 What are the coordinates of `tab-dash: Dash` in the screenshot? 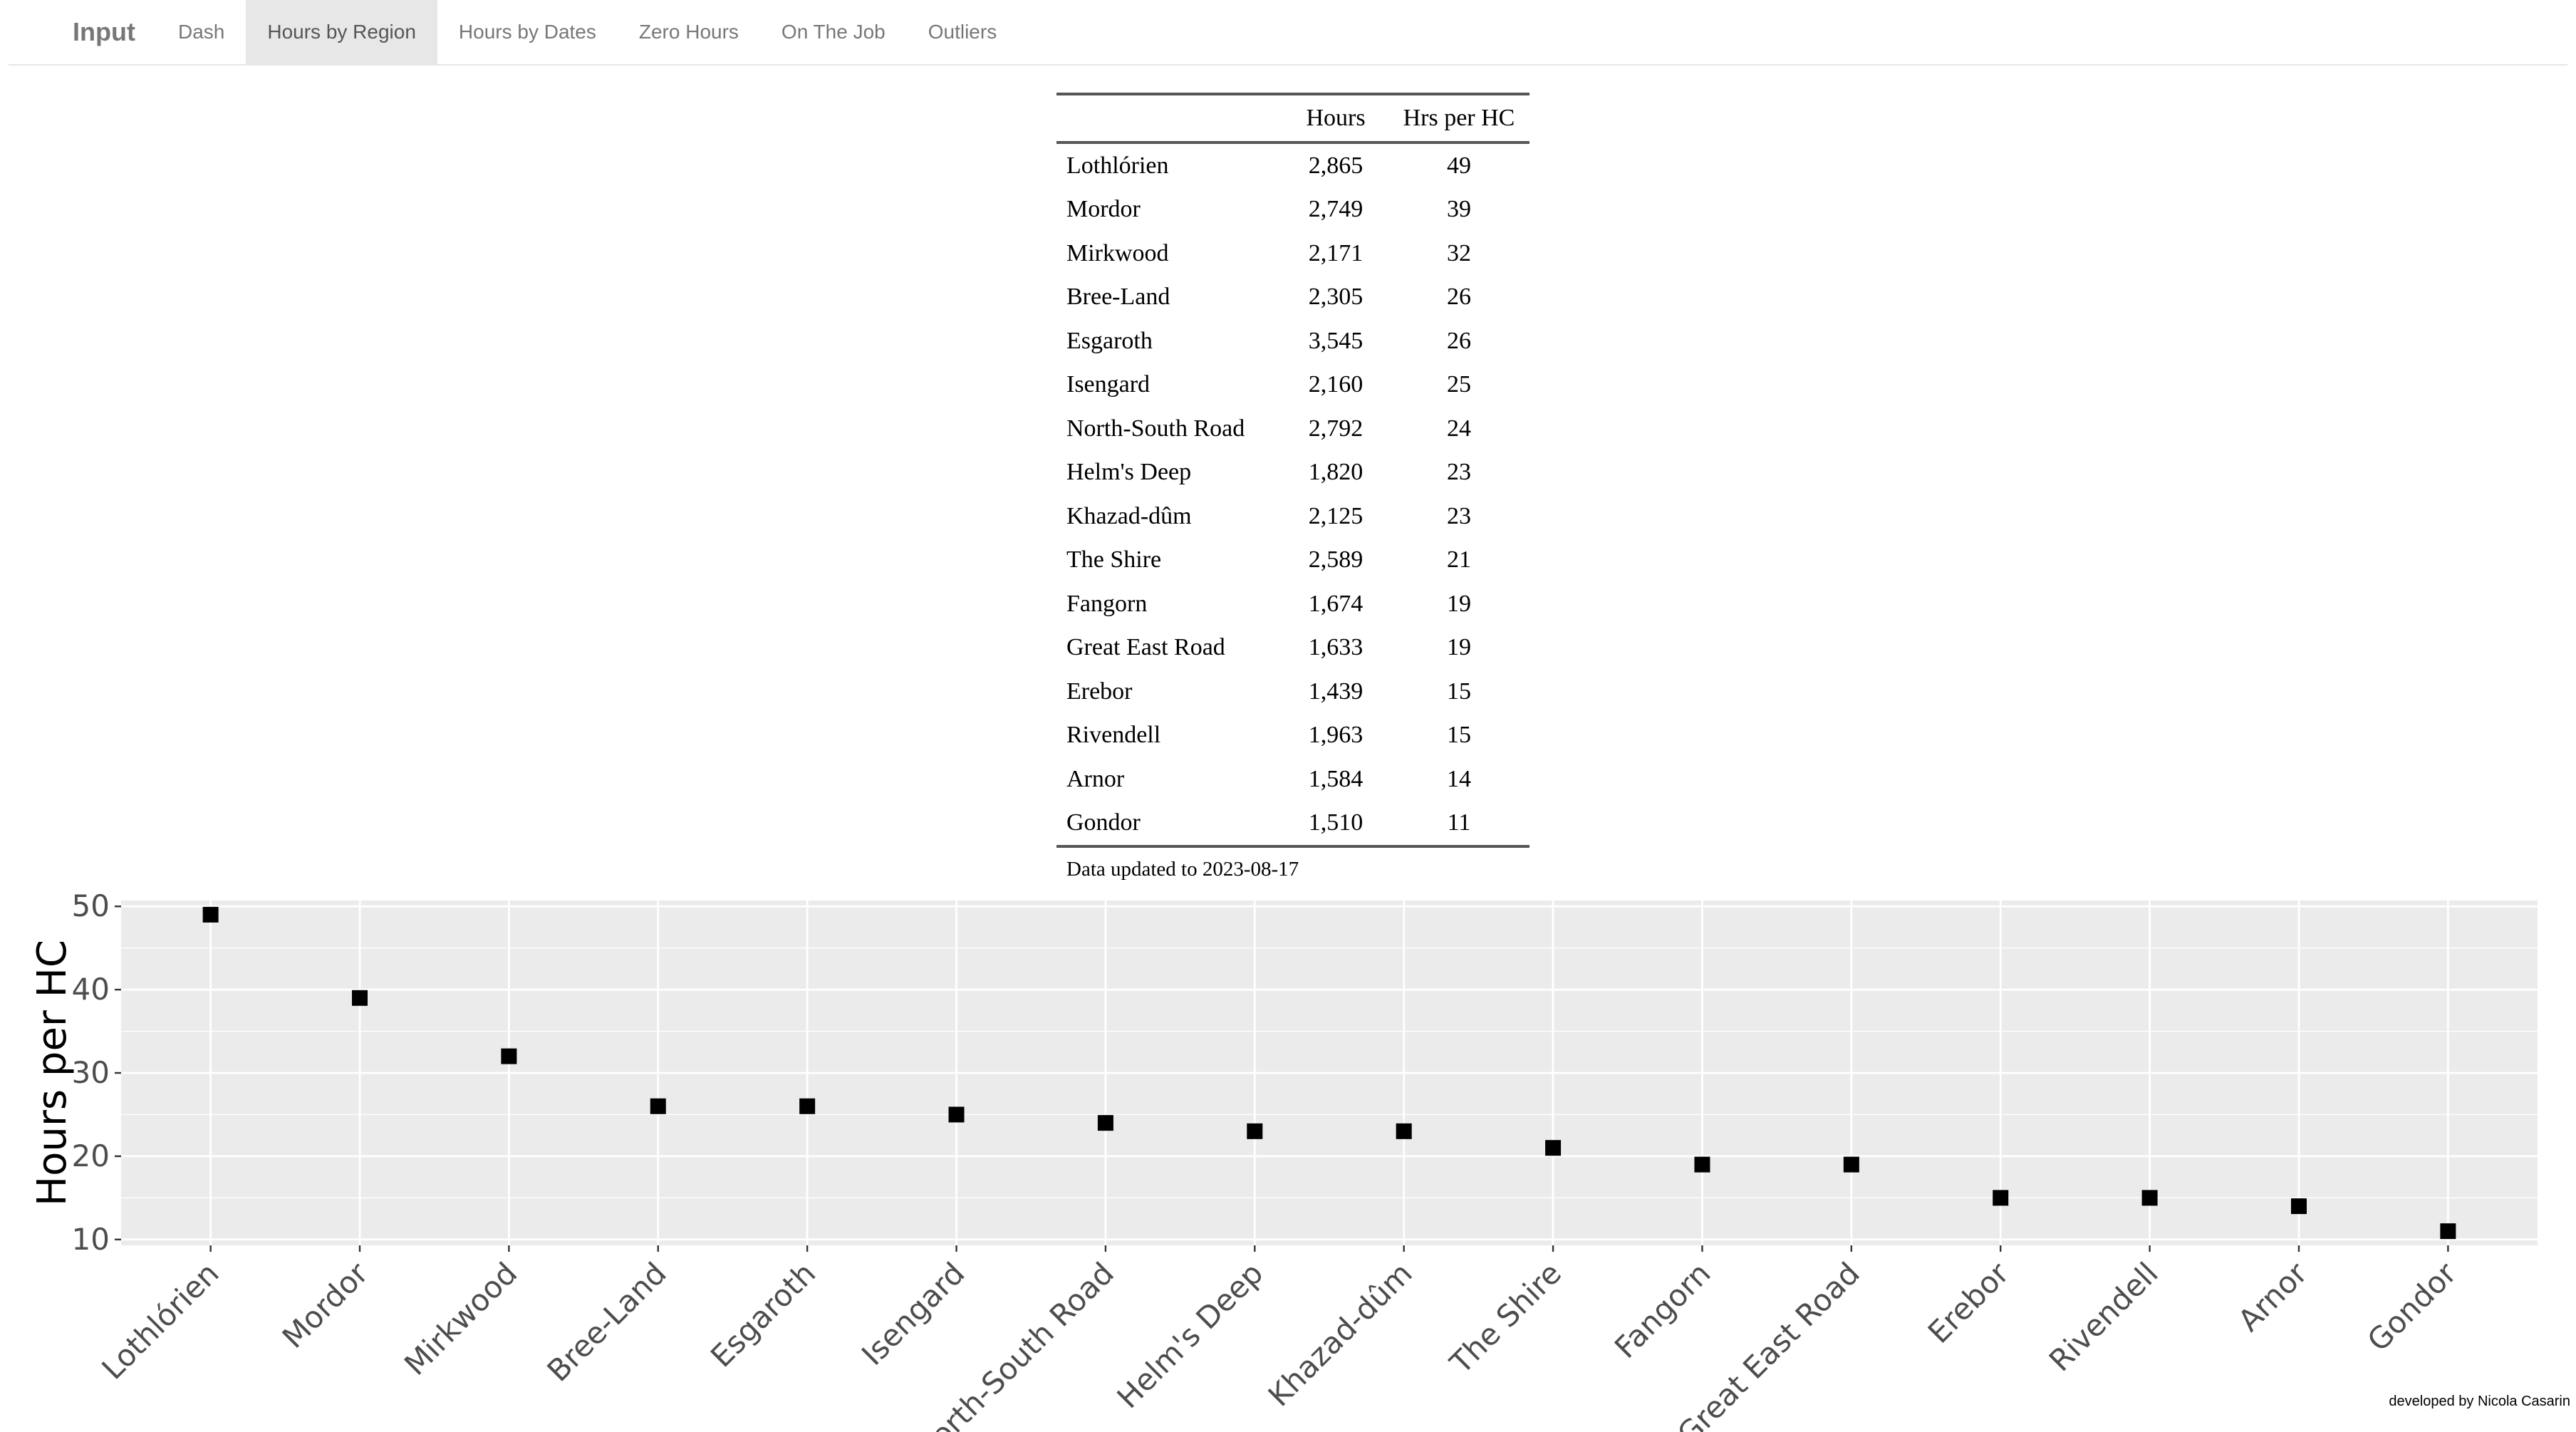 It's located at (201, 32).